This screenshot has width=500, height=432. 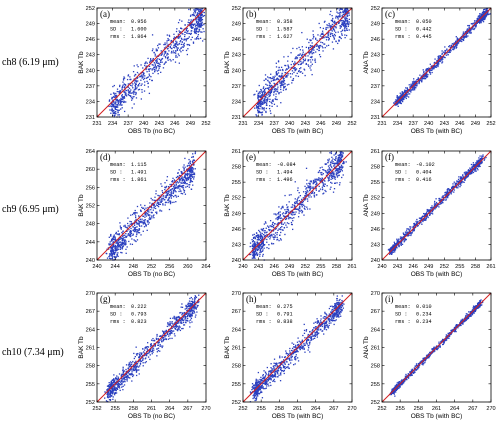 I want to click on stat-value: 1.494, so click(x=285, y=173).